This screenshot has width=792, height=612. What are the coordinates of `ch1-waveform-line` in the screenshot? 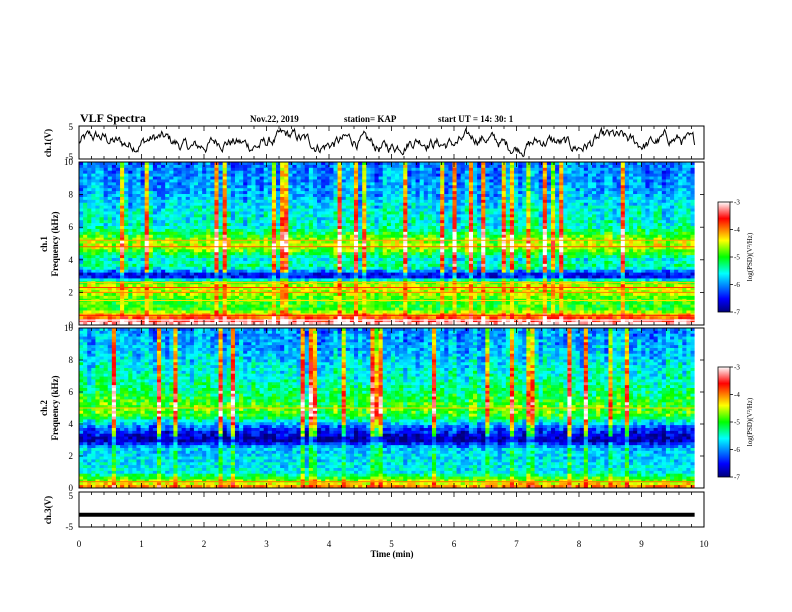 It's located at (387, 142).